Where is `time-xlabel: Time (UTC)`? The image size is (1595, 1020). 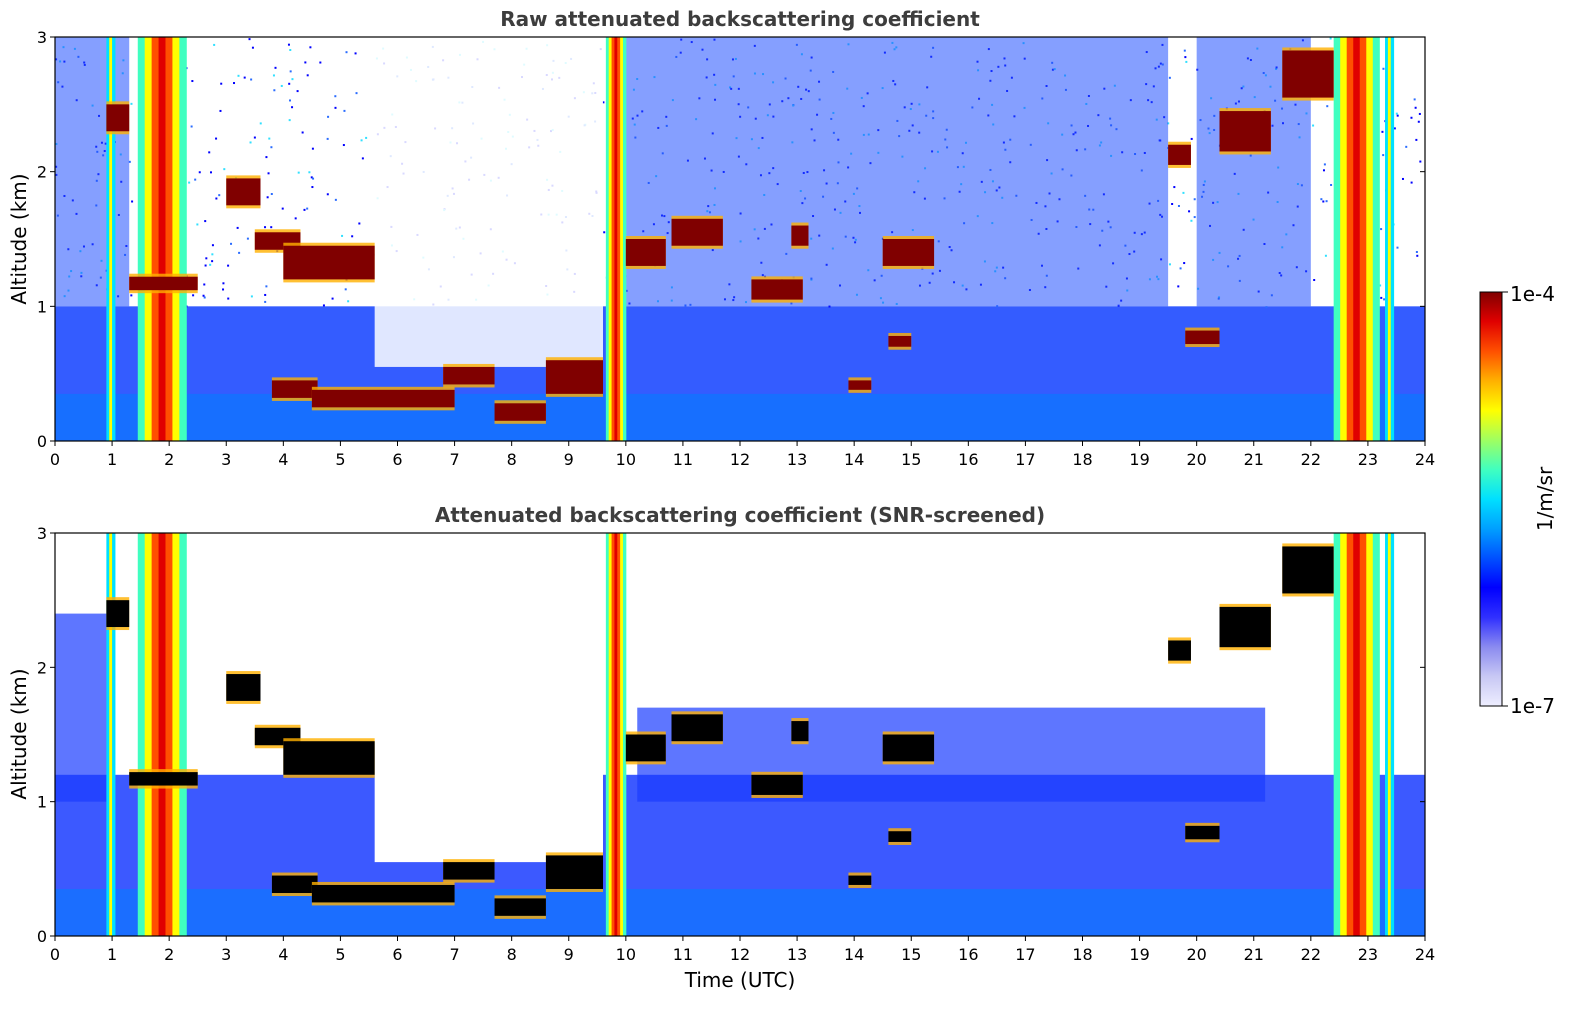 time-xlabel: Time (UTC) is located at coordinates (740, 980).